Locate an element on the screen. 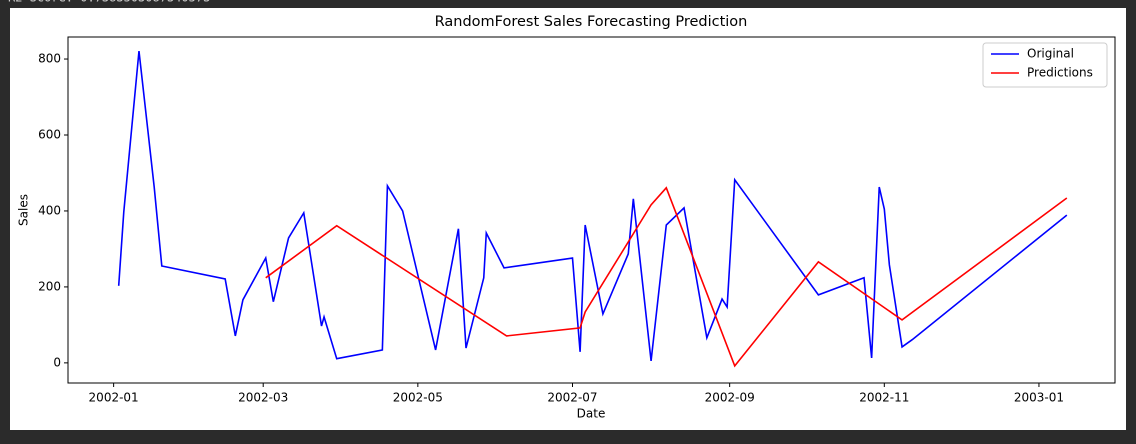  legend-label: Predictions is located at coordinates (1060, 73).